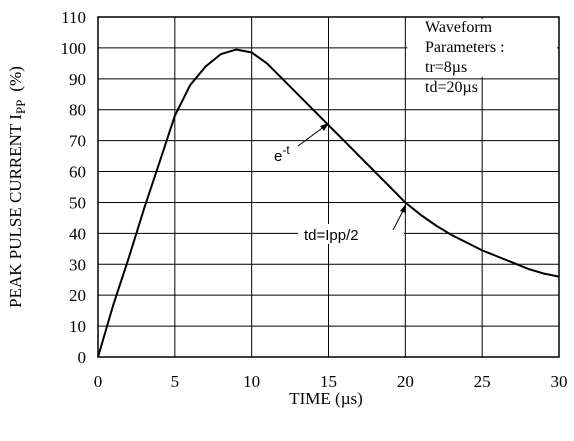  I want to click on y-tick-label: 30, so click(77, 264).